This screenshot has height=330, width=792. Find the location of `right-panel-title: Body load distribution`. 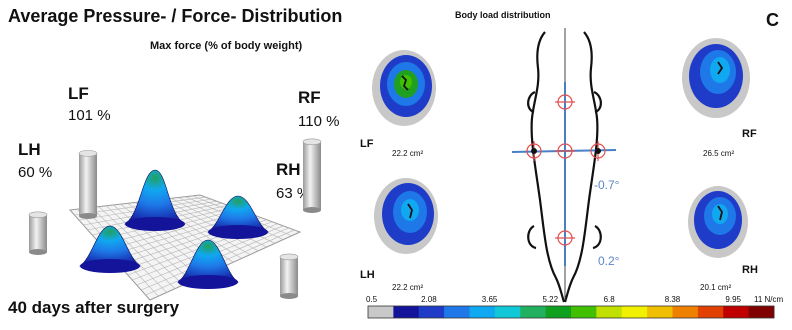

right-panel-title: Body load distribution is located at coordinates (503, 15).